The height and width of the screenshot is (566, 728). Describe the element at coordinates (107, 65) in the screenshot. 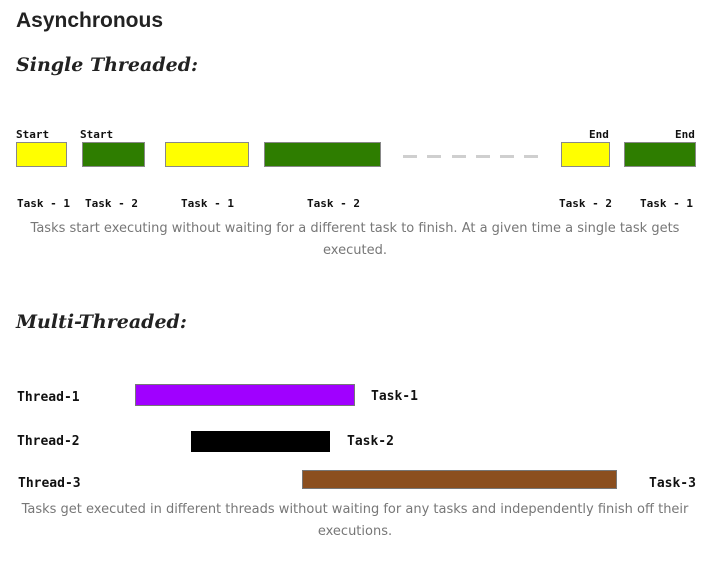

I see `single-threaded-heading: Single Threaded:` at that location.